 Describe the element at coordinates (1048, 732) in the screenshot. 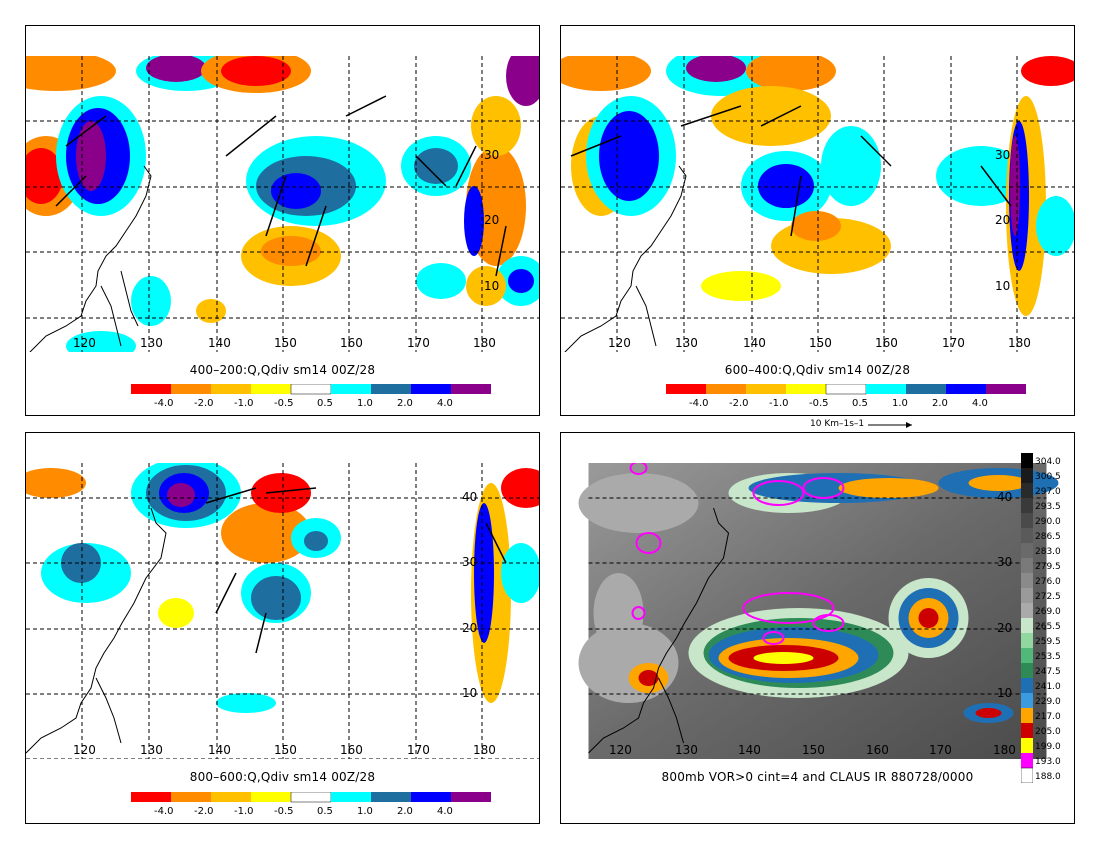

I see `ir-colorbar-label: 205.0` at that location.